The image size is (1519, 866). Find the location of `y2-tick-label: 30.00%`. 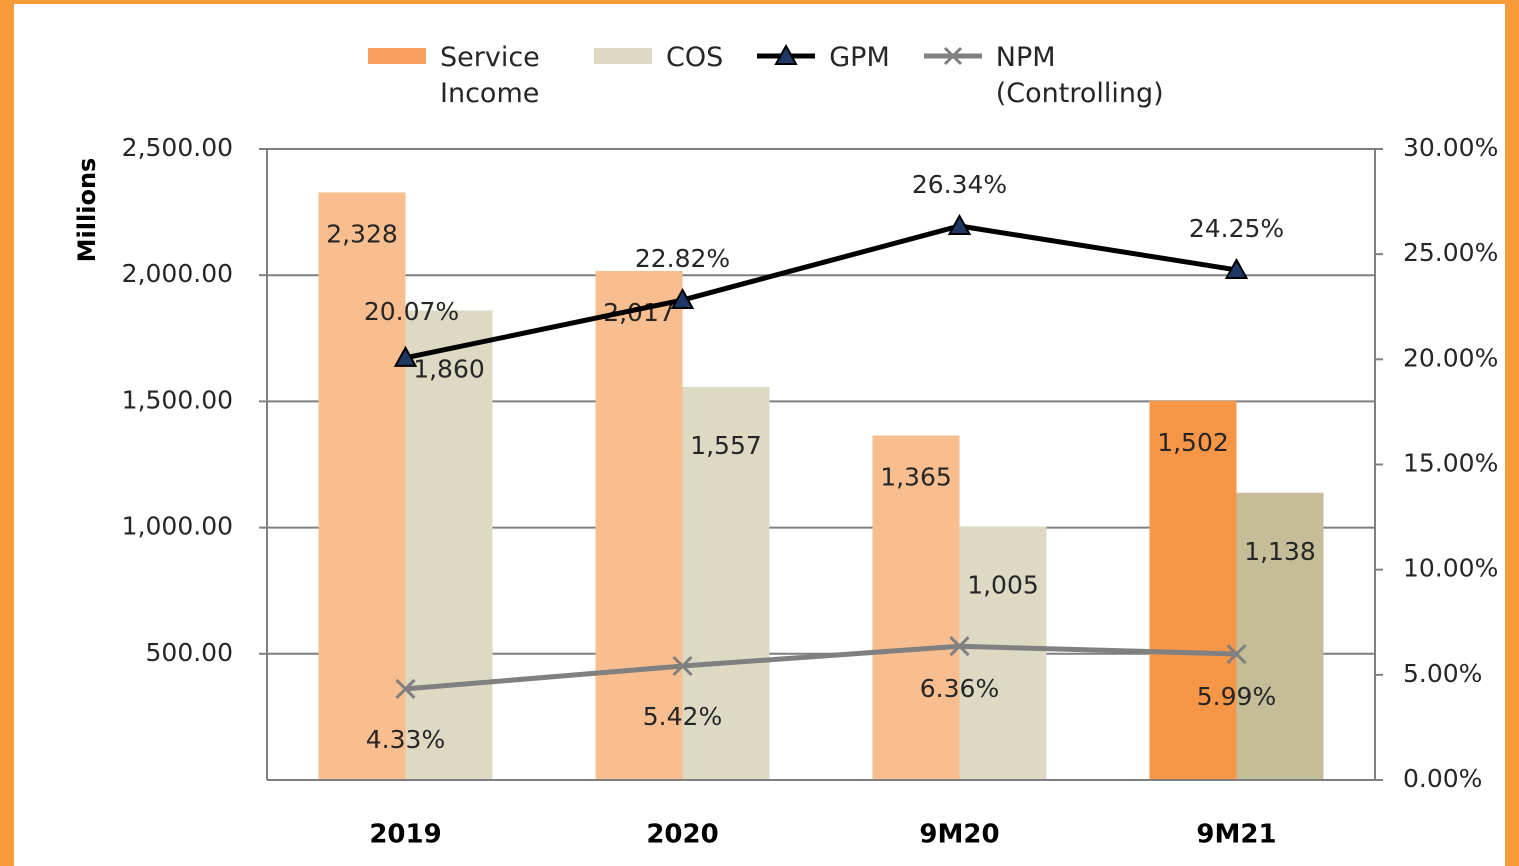

y2-tick-label: 30.00% is located at coordinates (1450, 147).